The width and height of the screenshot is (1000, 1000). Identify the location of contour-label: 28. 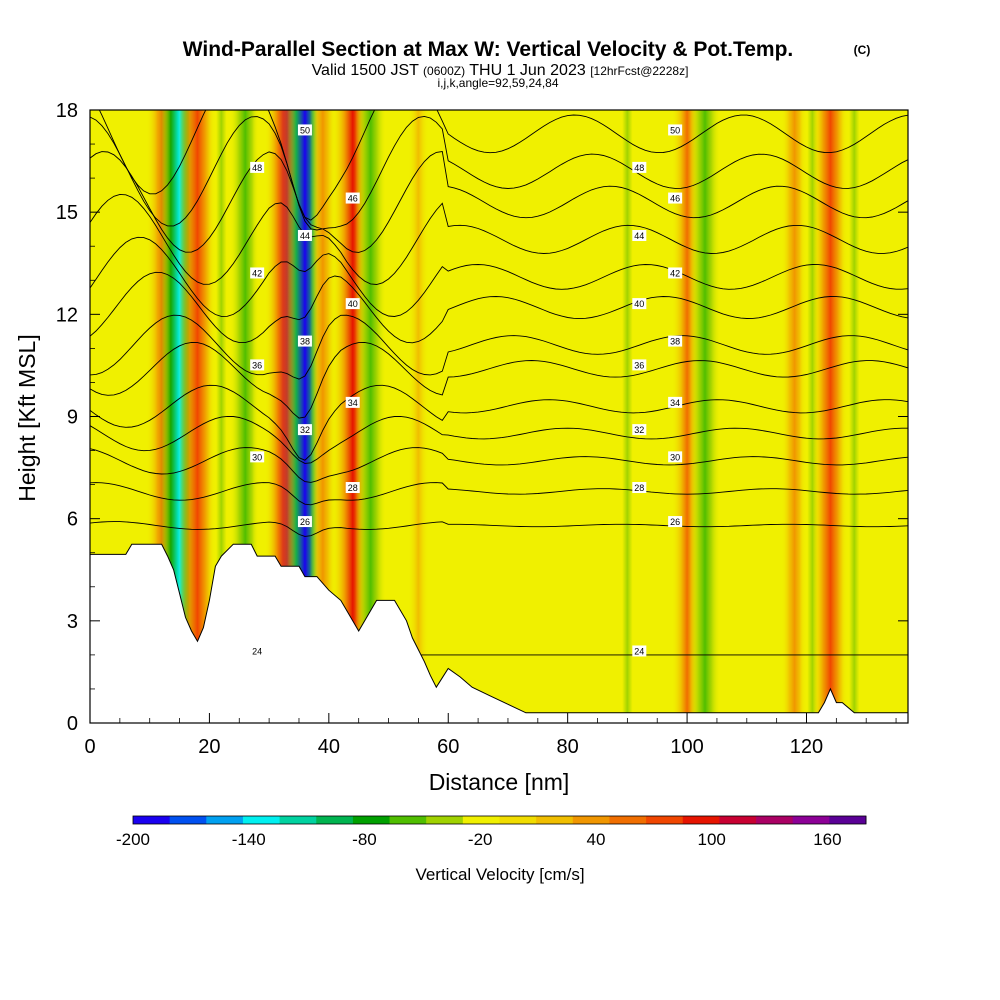
(639, 488).